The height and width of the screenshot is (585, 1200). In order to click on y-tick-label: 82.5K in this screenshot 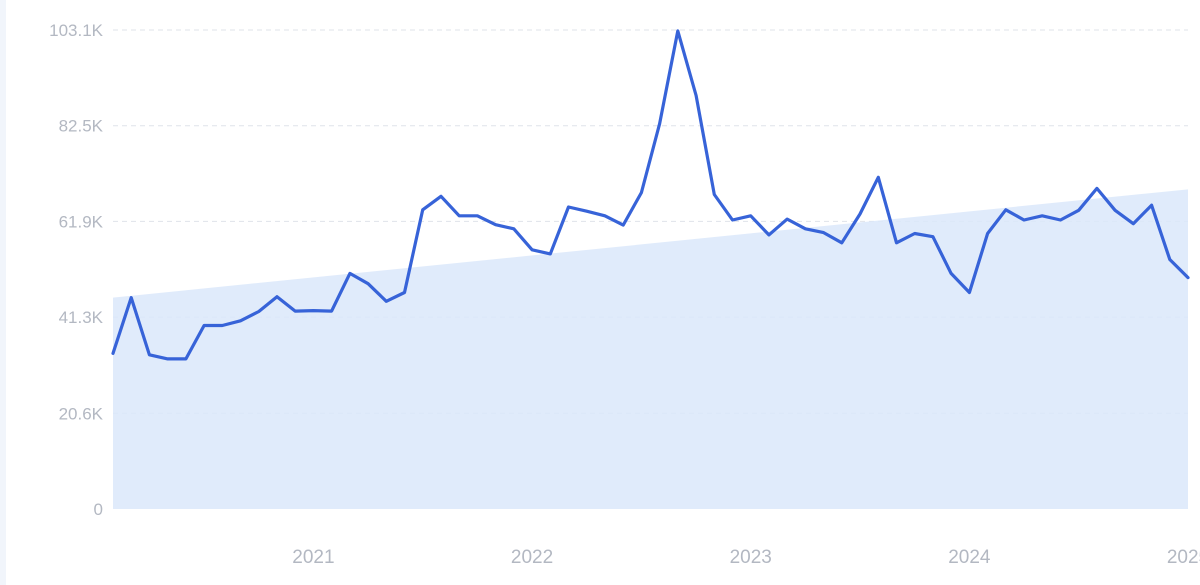, I will do `click(81, 126)`.